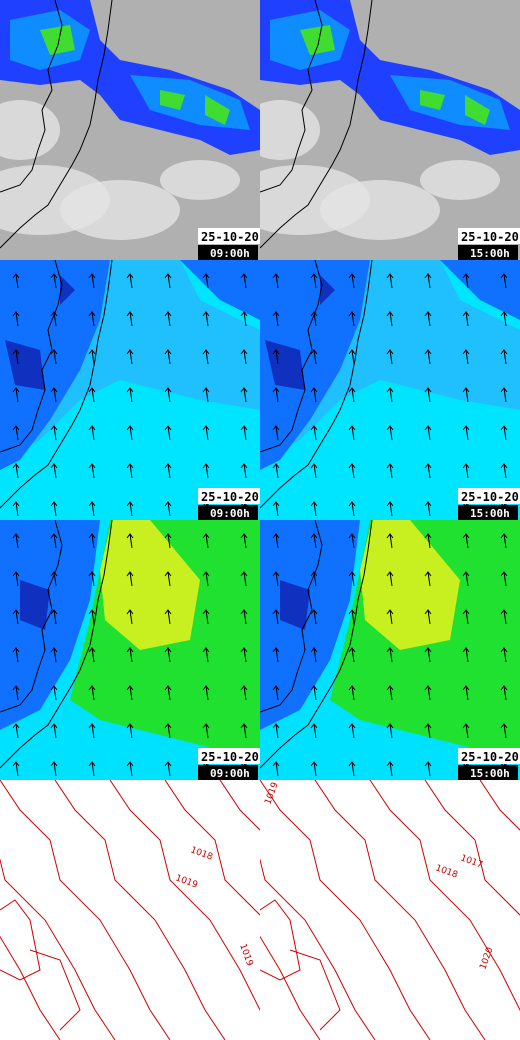 This screenshot has height=1040, width=520. What do you see at coordinates (395, 75) in the screenshot?
I see `precip-green` at bounding box center [395, 75].